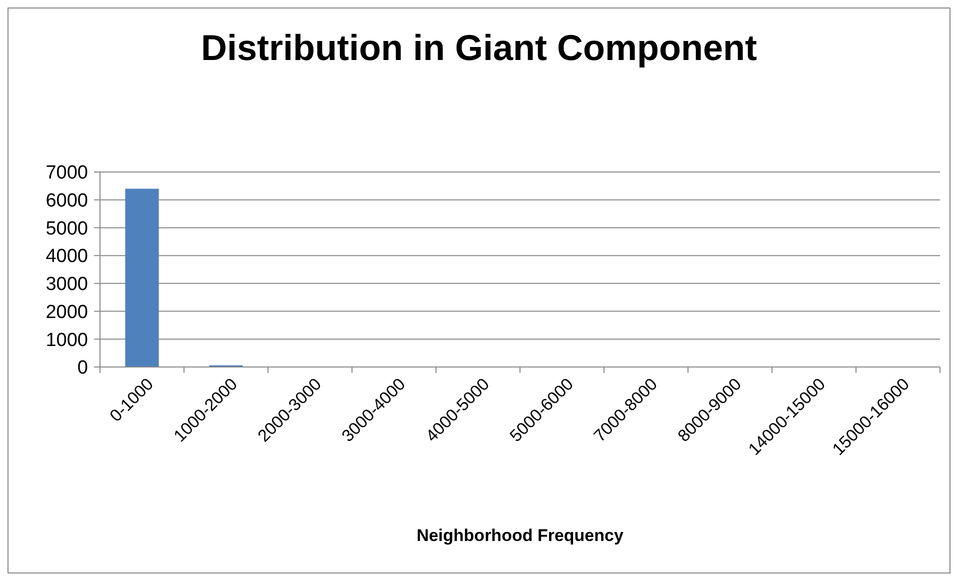 This screenshot has height=581, width=958. I want to click on chart-title: Distribution in Giant Component, so click(479, 47).